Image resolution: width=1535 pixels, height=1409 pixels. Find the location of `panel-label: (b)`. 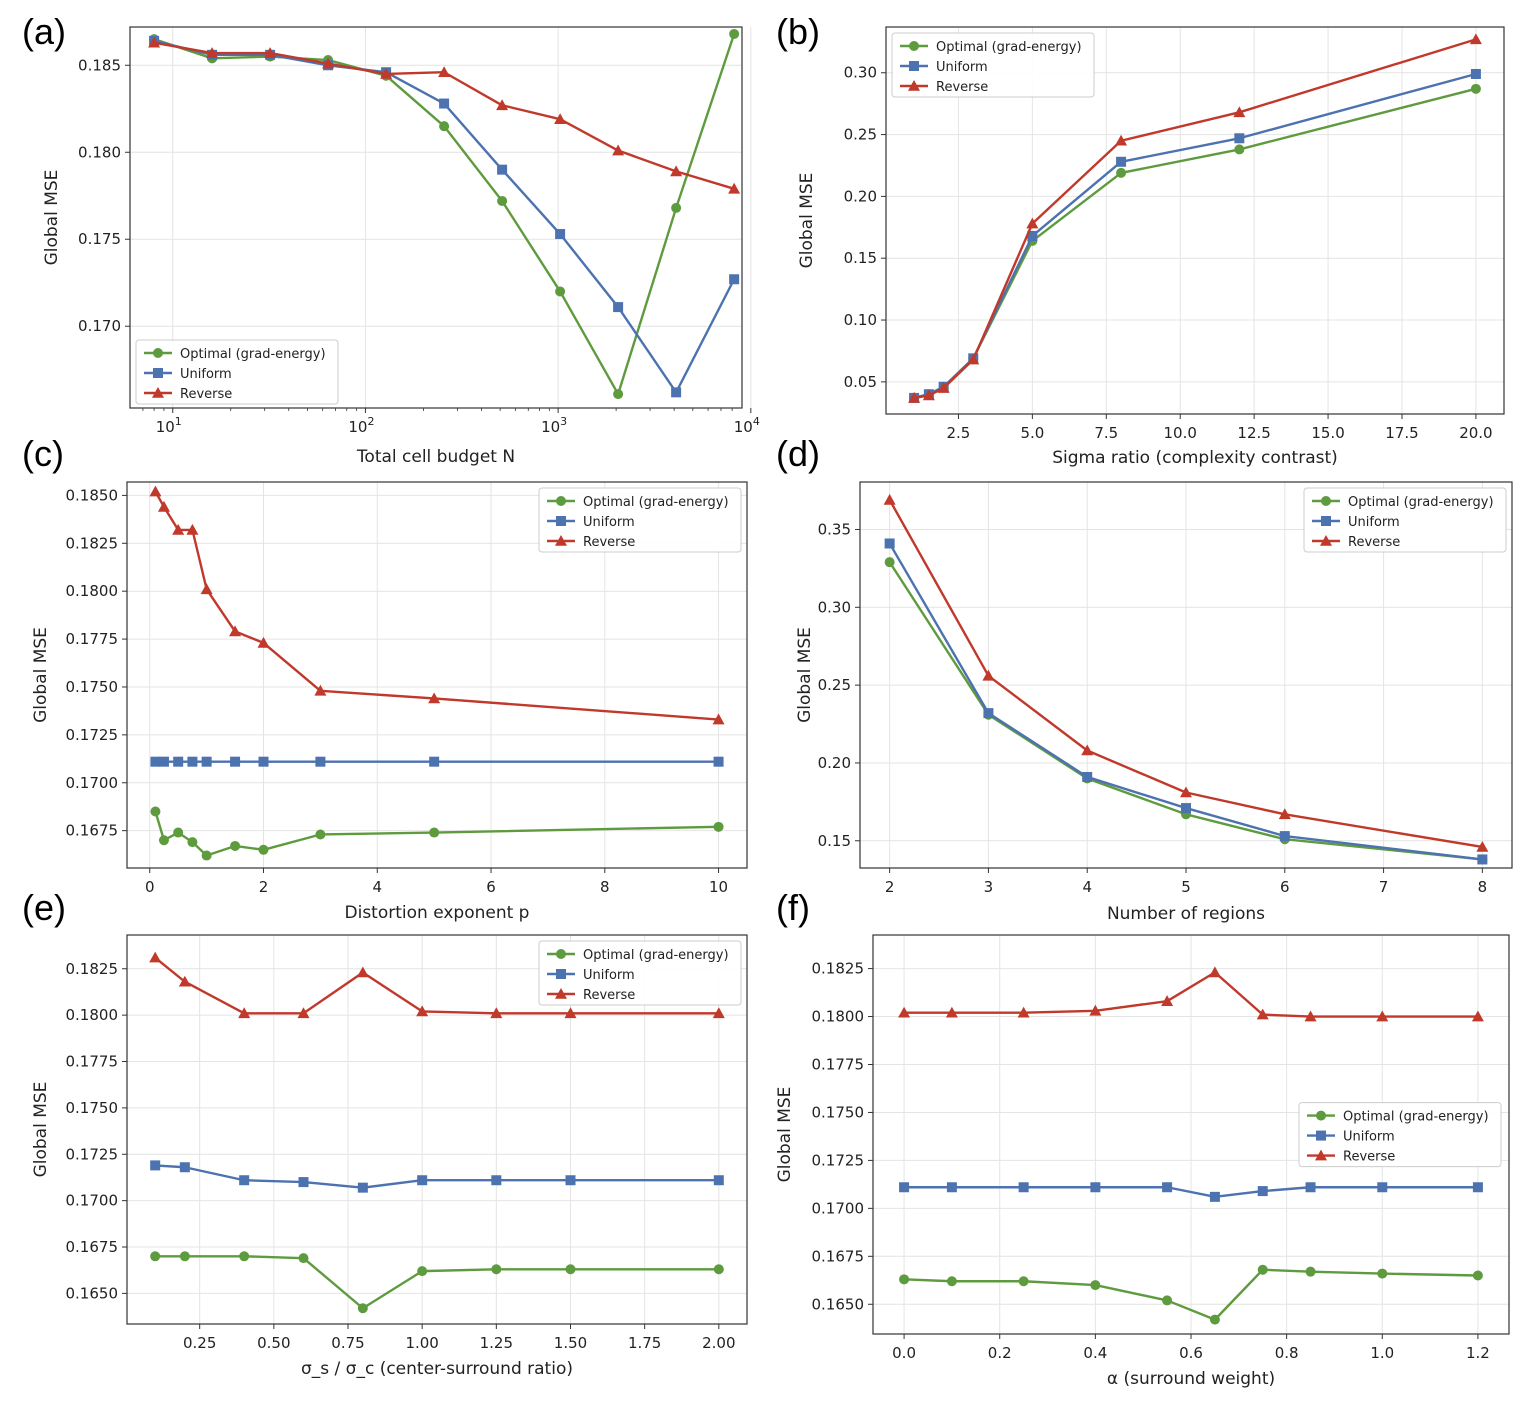

panel-label: (b) is located at coordinates (798, 31).